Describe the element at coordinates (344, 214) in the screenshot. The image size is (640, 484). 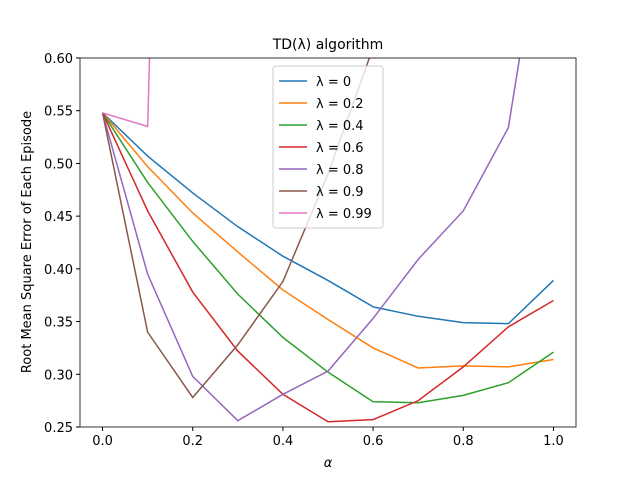
I see `legend-label: λ = 0.99` at that location.